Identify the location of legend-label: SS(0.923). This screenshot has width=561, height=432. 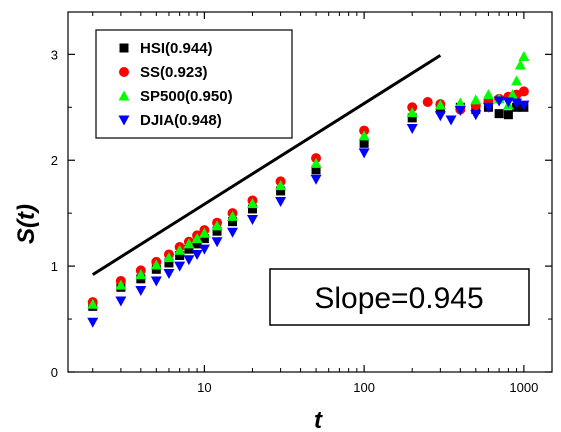
(174, 72).